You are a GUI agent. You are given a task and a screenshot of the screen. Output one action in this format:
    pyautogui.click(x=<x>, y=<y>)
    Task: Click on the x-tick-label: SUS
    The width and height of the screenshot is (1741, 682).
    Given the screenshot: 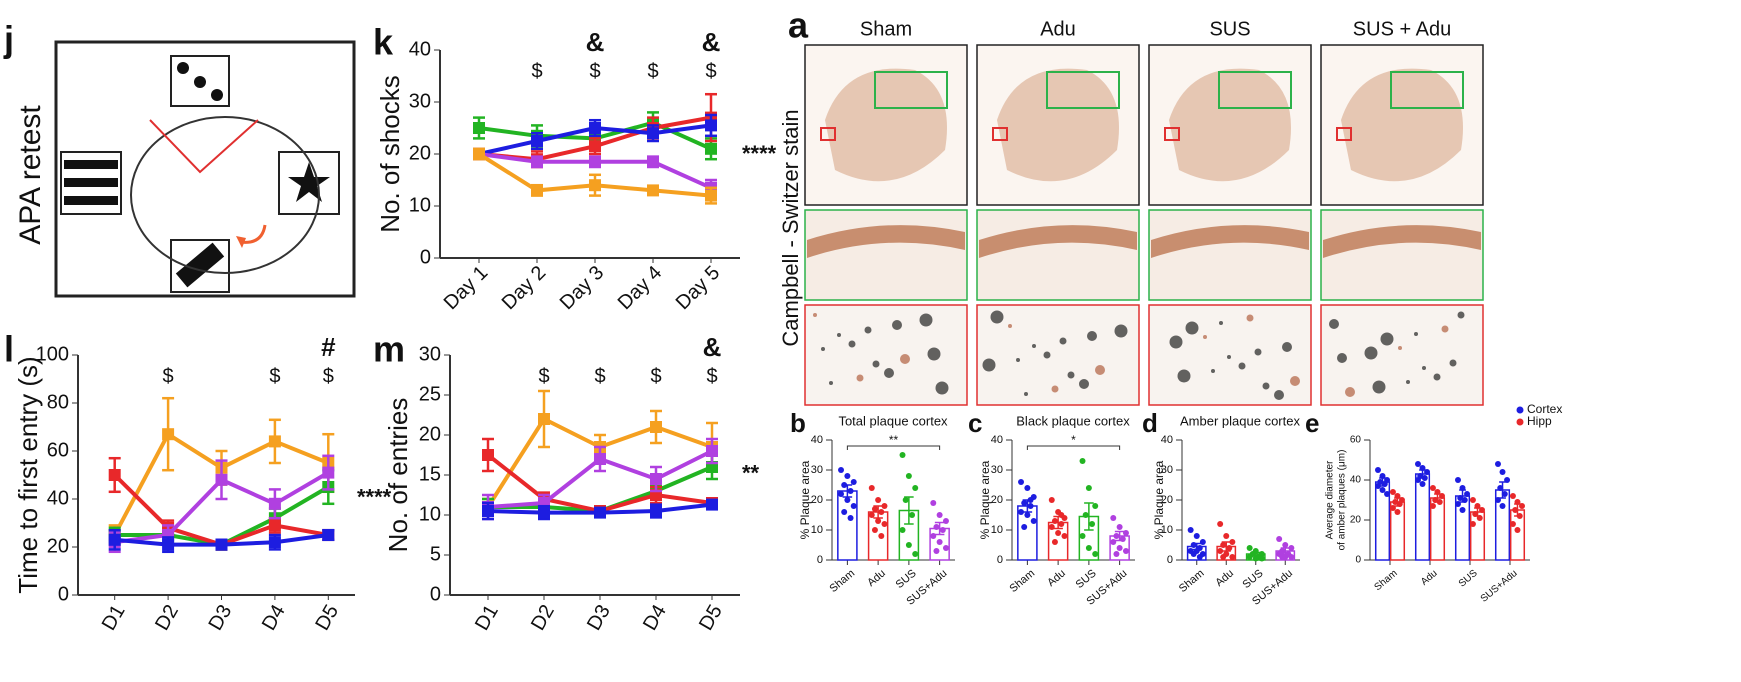 What is the action you would take?
    pyautogui.click(x=1468, y=579)
    